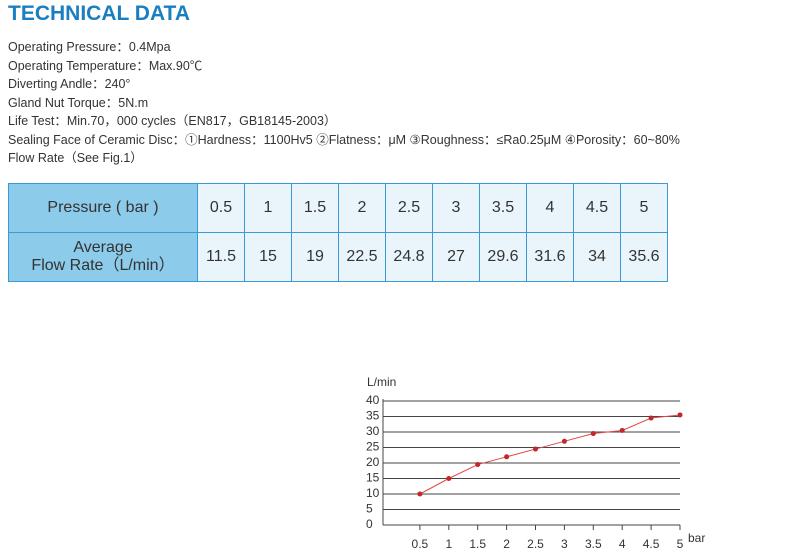 The height and width of the screenshot is (560, 800). I want to click on x-tick-label: 1.5, so click(477, 544).